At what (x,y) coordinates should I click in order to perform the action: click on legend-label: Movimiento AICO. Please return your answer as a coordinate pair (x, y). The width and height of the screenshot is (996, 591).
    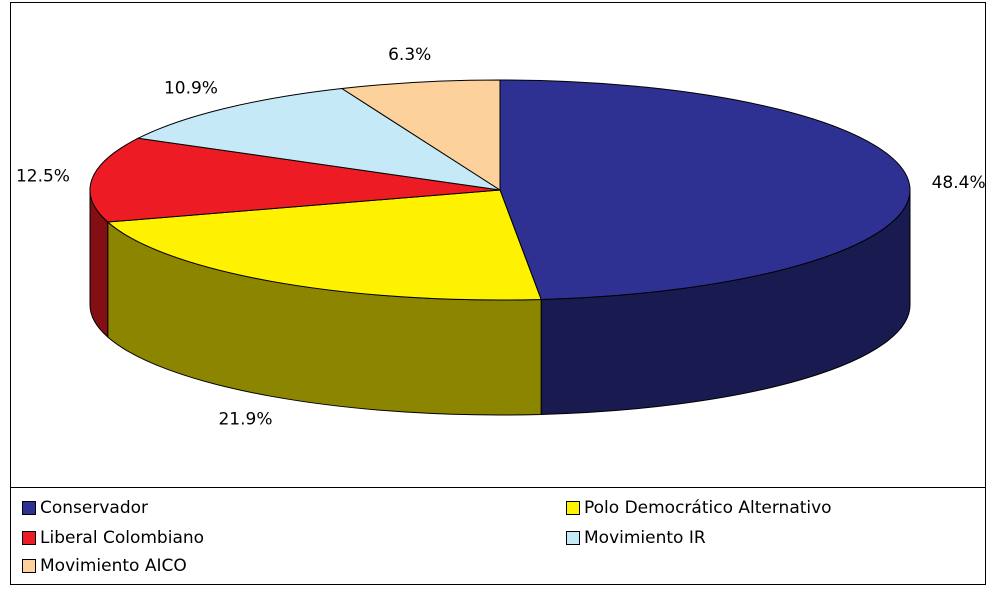
    Looking at the image, I should click on (113, 566).